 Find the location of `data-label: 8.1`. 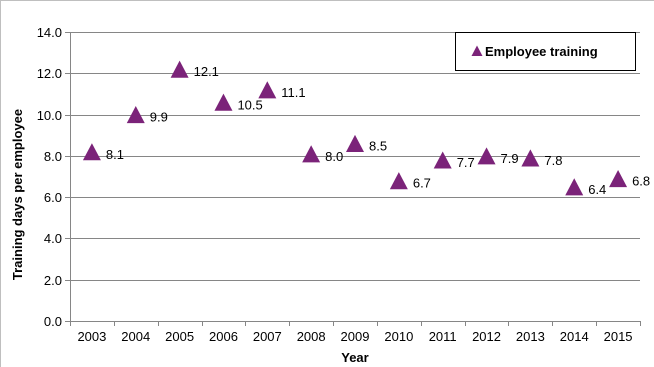

data-label: 8.1 is located at coordinates (115, 154).